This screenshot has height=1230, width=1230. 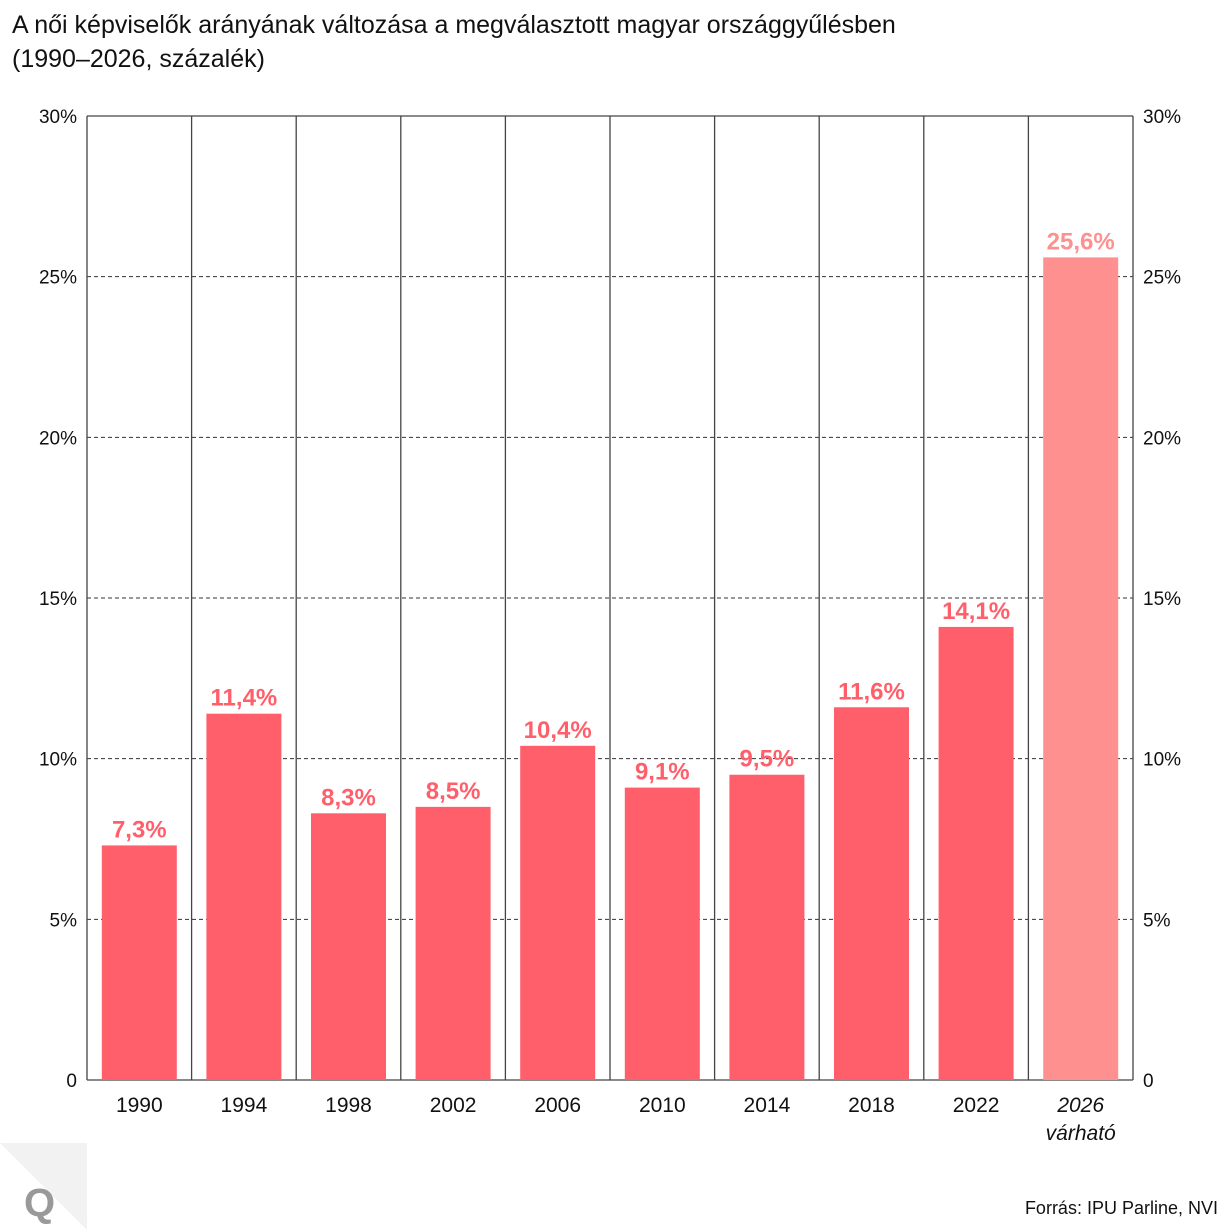 I want to click on data-label: 9,1%, so click(x=662, y=772).